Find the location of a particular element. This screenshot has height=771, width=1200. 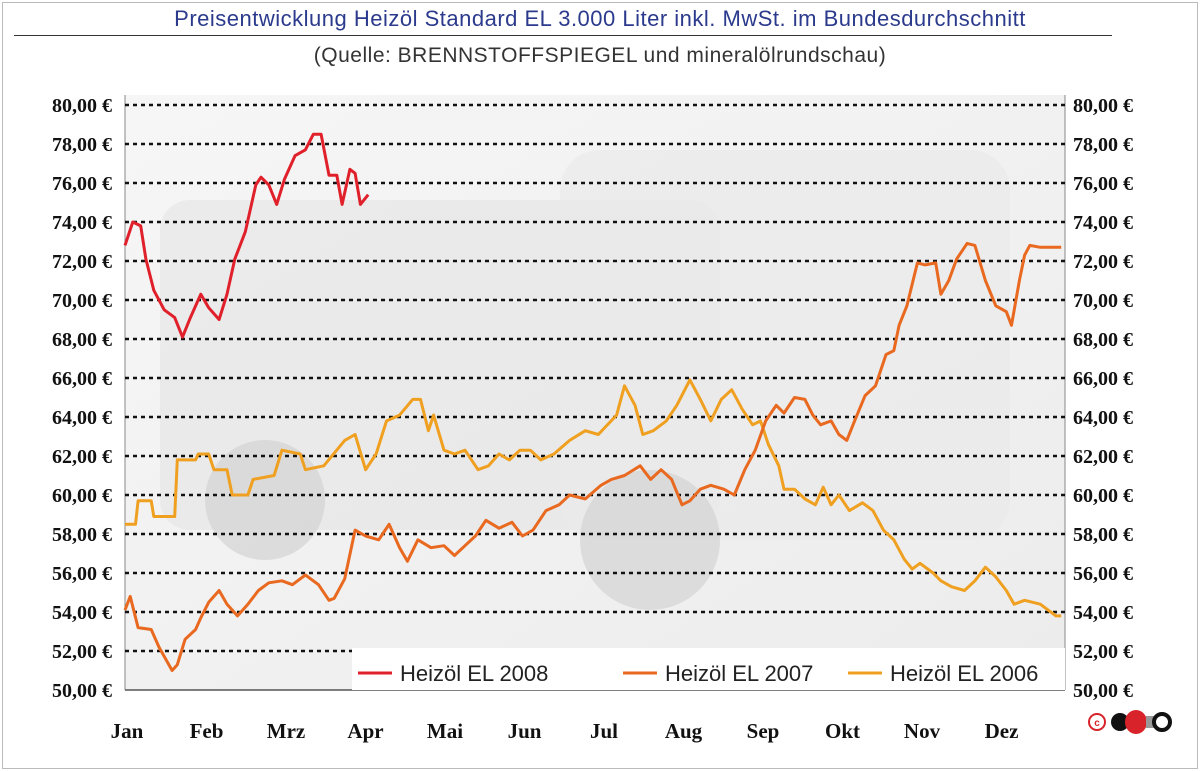

x-tick-label: Okt is located at coordinates (842, 731).